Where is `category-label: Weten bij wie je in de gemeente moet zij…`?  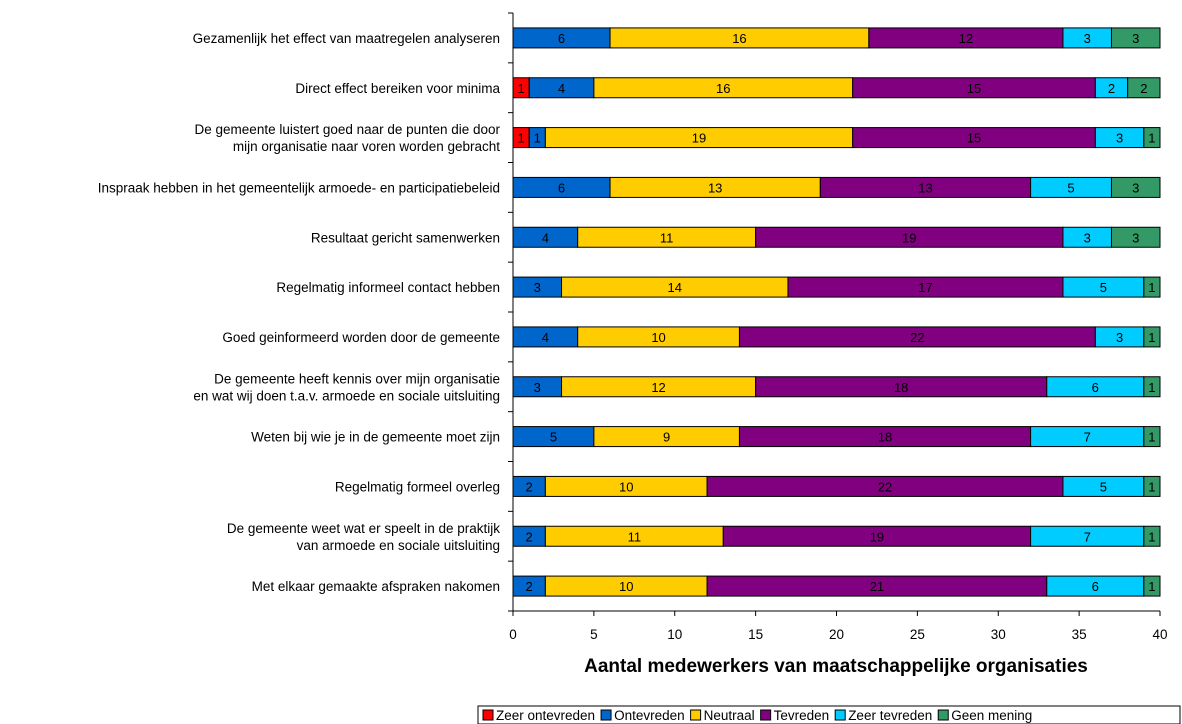
category-label: Weten bij wie je in de gemeente moet zij… is located at coordinates (375, 437).